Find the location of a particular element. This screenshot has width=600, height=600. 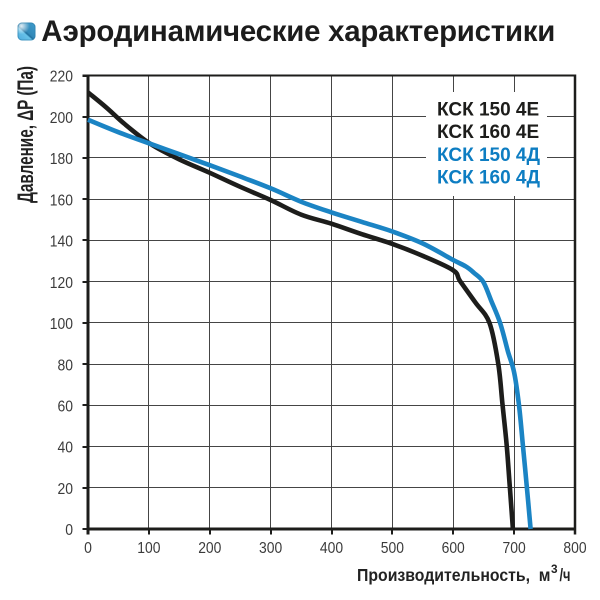

svg-text: 80 is located at coordinates (66, 365).